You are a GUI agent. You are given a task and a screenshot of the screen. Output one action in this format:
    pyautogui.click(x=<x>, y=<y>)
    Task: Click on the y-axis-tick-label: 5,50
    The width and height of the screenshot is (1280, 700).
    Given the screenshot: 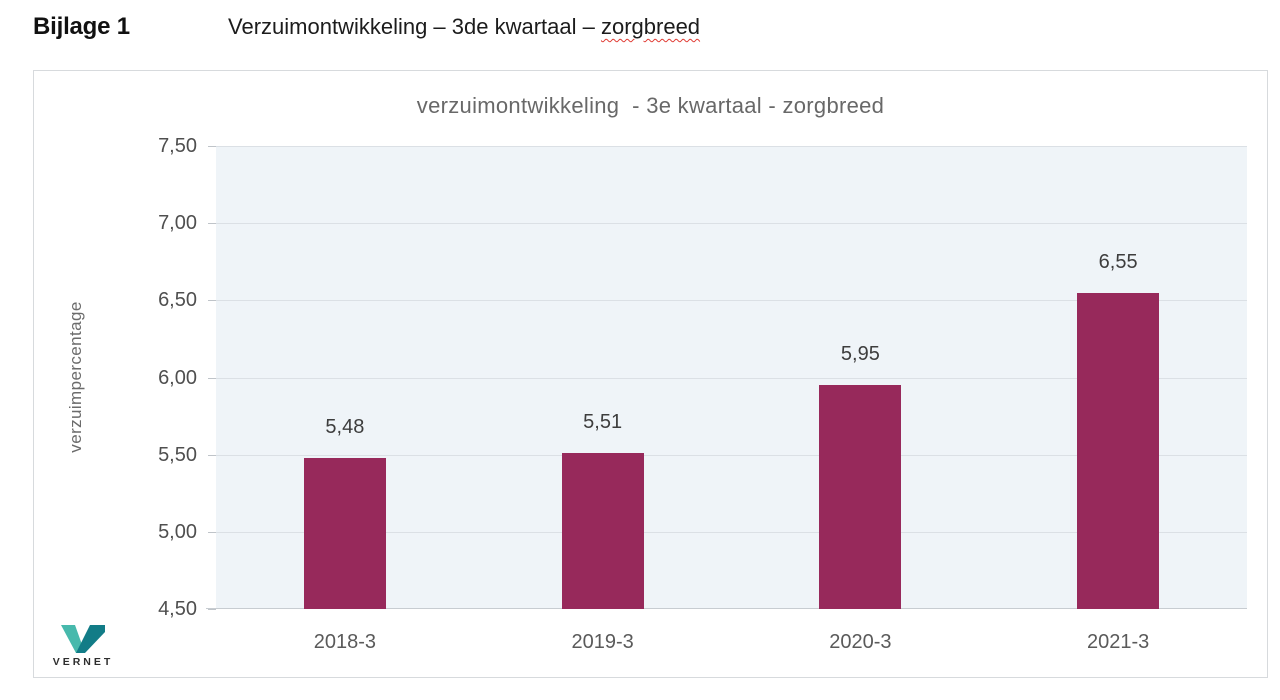 What is the action you would take?
    pyautogui.click(x=177, y=454)
    